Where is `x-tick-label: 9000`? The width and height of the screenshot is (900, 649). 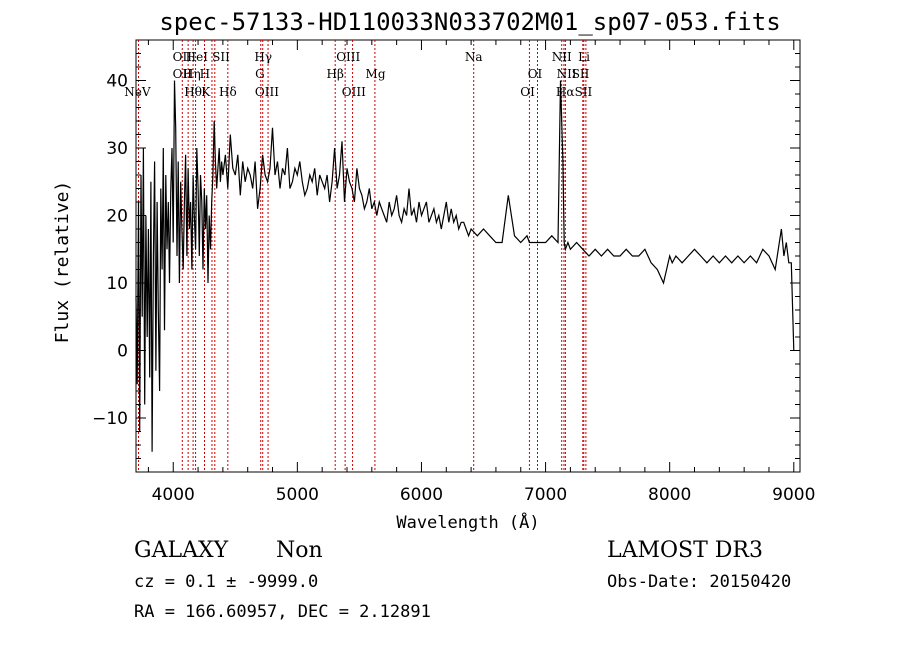 x-tick-label: 9000 is located at coordinates (793, 495).